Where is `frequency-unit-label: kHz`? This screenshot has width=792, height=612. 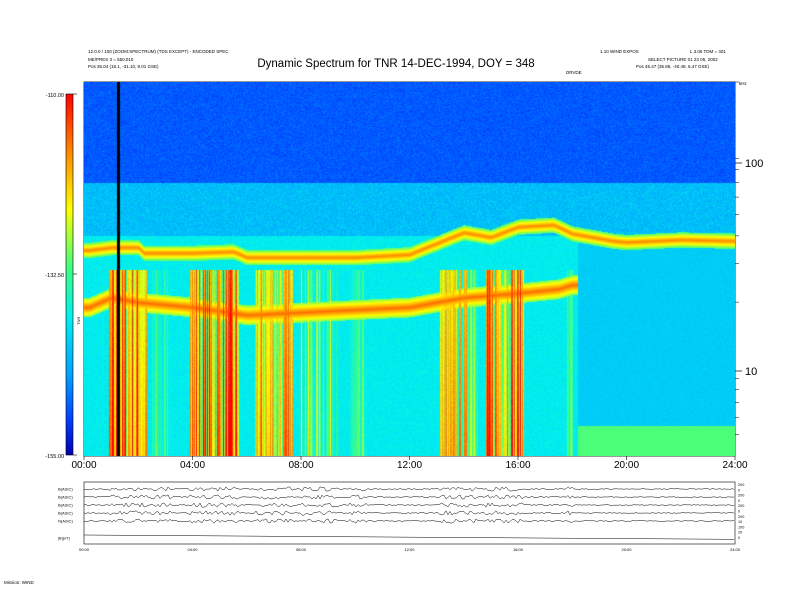 frequency-unit-label: kHz is located at coordinates (743, 83).